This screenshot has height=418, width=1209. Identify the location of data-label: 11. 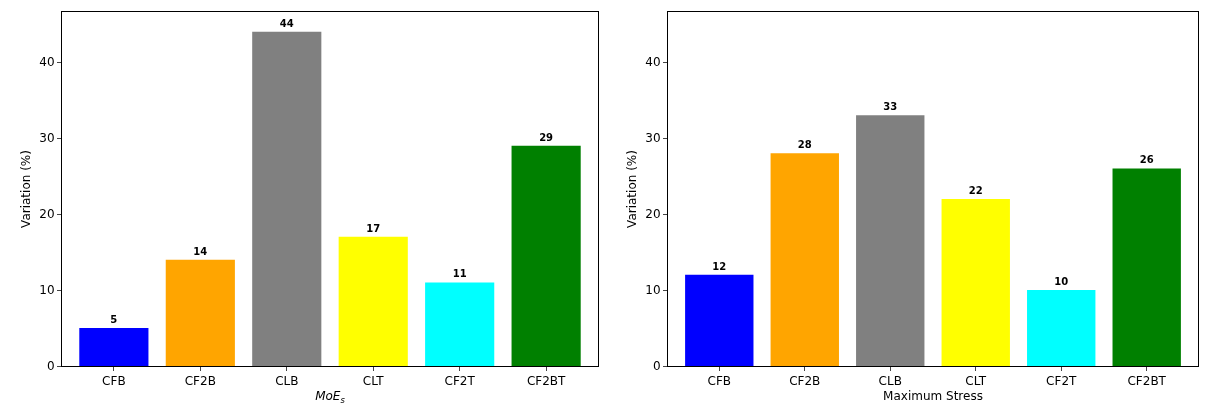
(459, 274).